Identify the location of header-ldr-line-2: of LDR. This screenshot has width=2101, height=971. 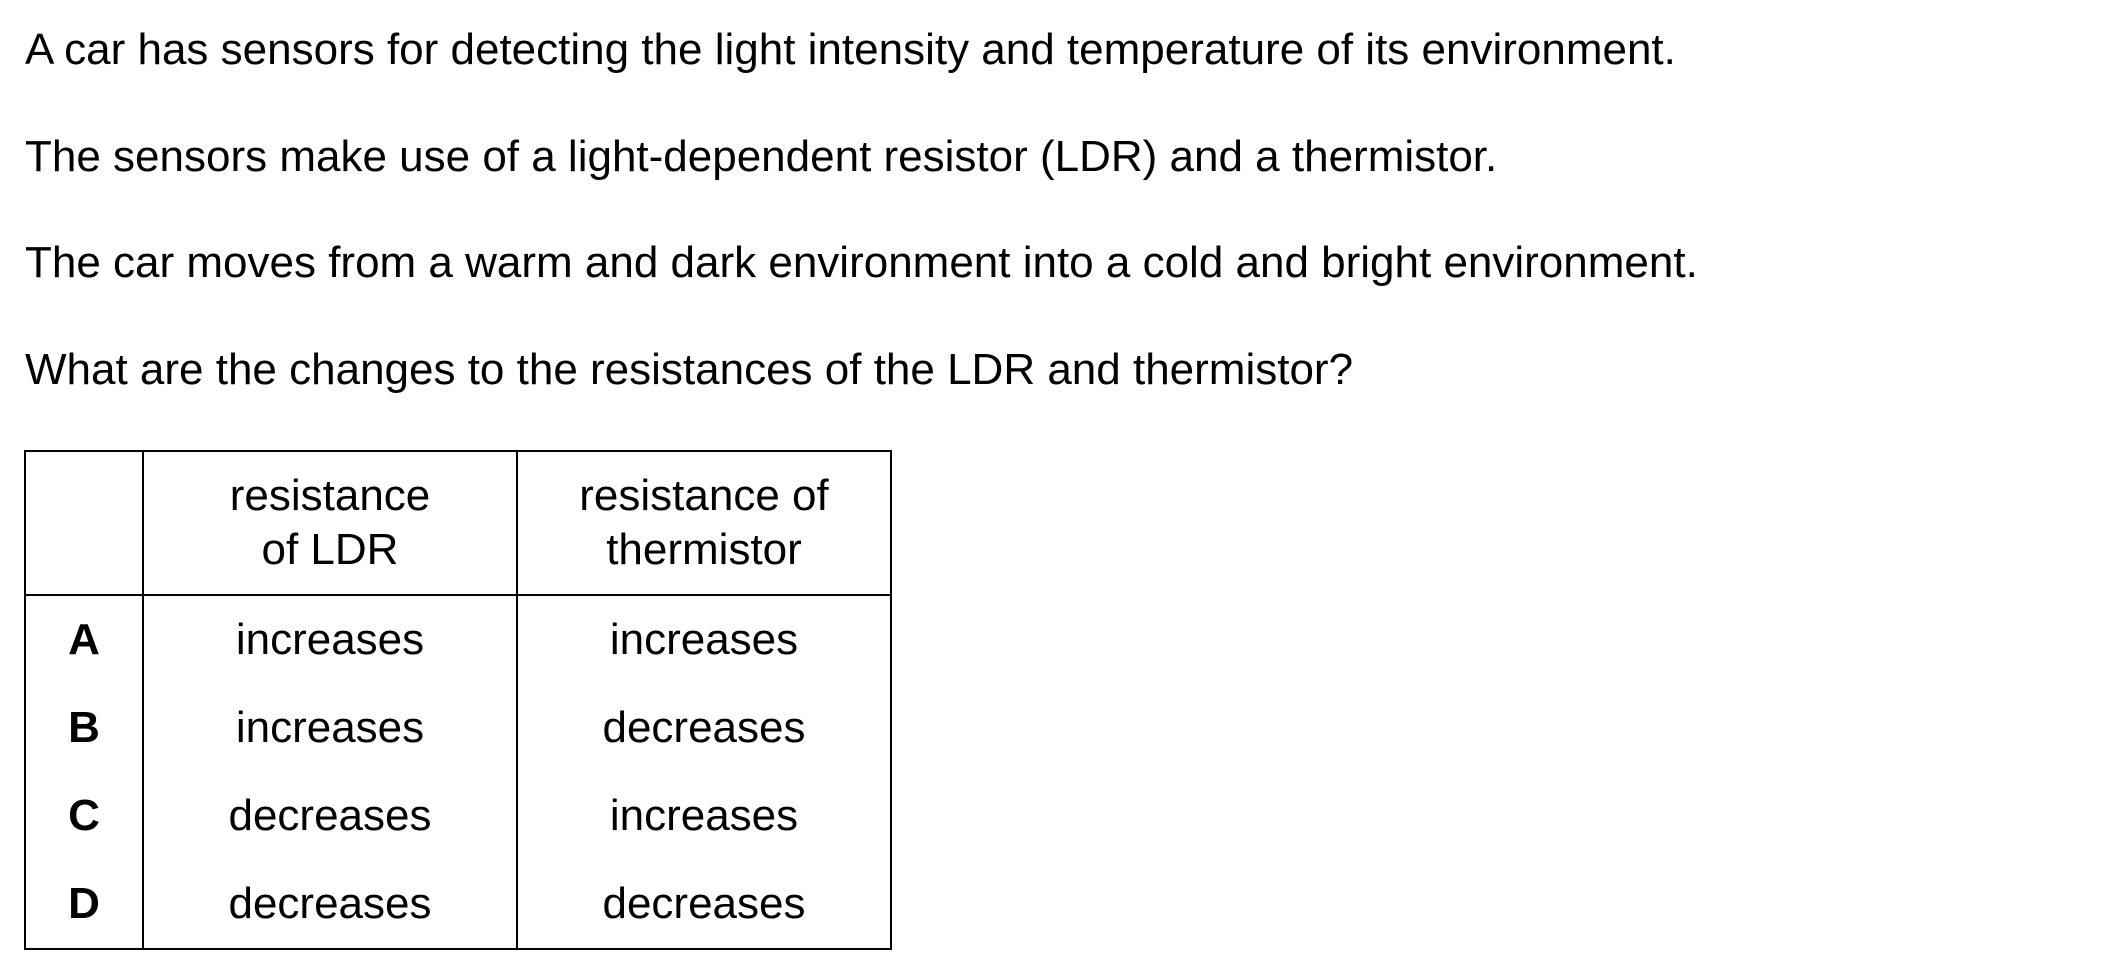
(330, 549).